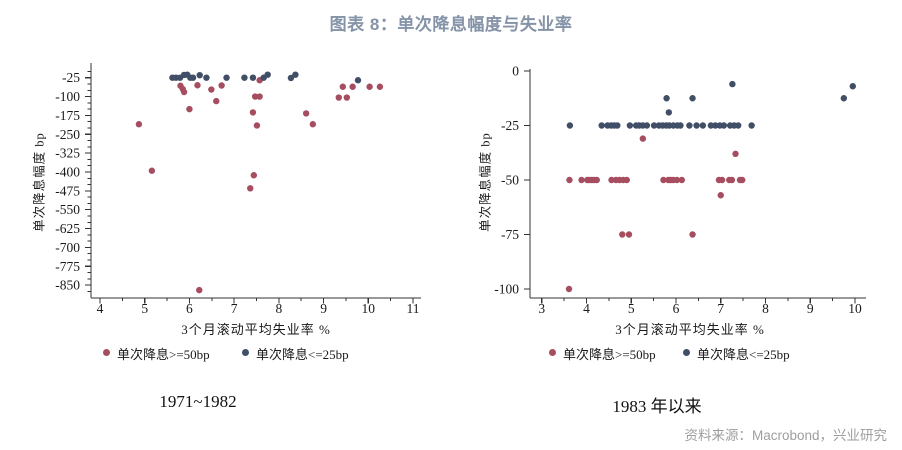  Describe the element at coordinates (144, 308) in the screenshot. I see `x-tick-label: 5` at that location.